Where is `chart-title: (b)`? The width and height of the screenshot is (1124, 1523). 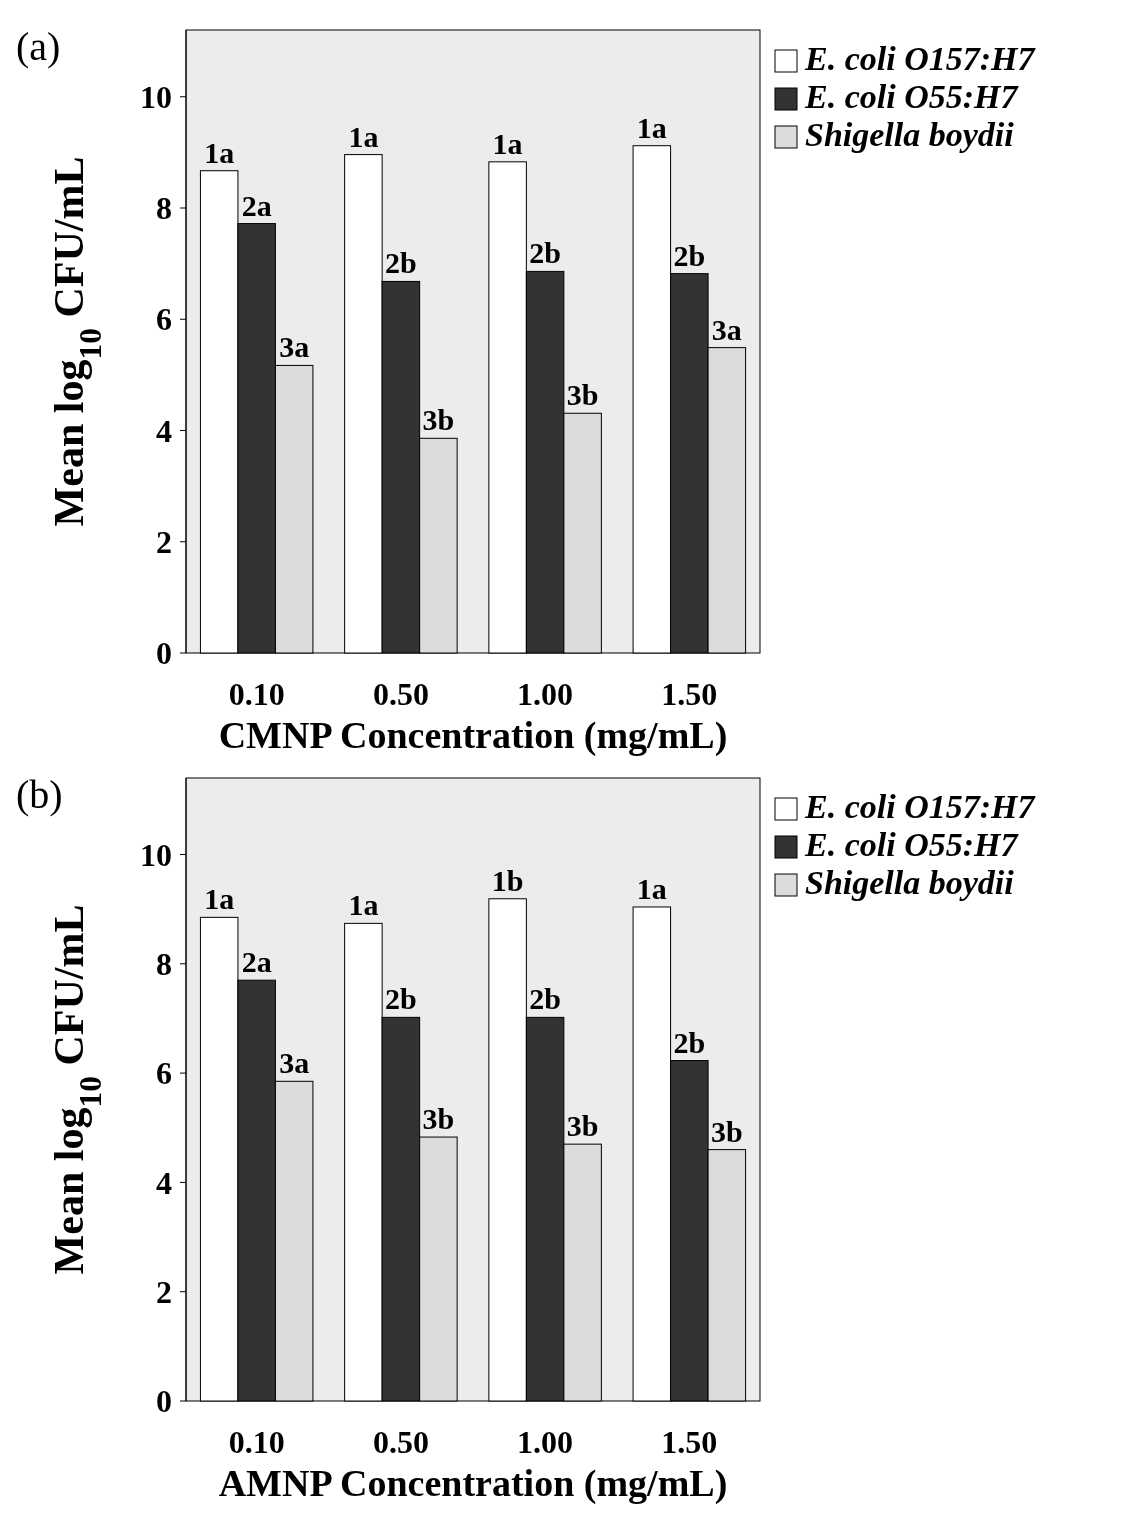
chart-title: (b) is located at coordinates (39, 794).